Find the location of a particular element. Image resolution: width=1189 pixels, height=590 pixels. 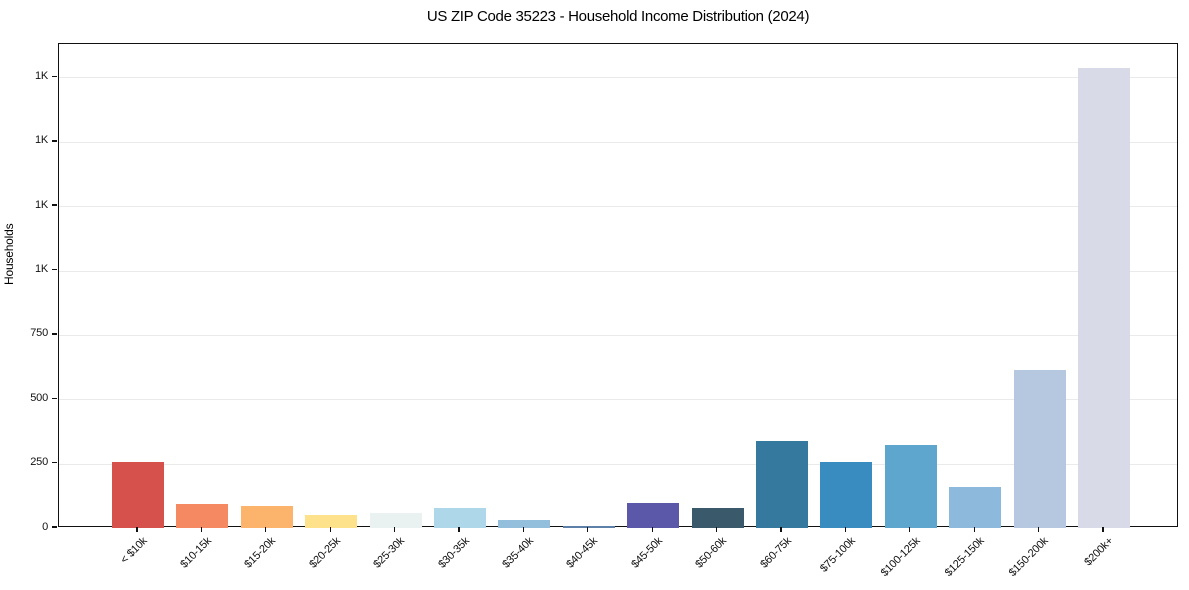

x-tick-label: $100-125k is located at coordinates (900, 557).